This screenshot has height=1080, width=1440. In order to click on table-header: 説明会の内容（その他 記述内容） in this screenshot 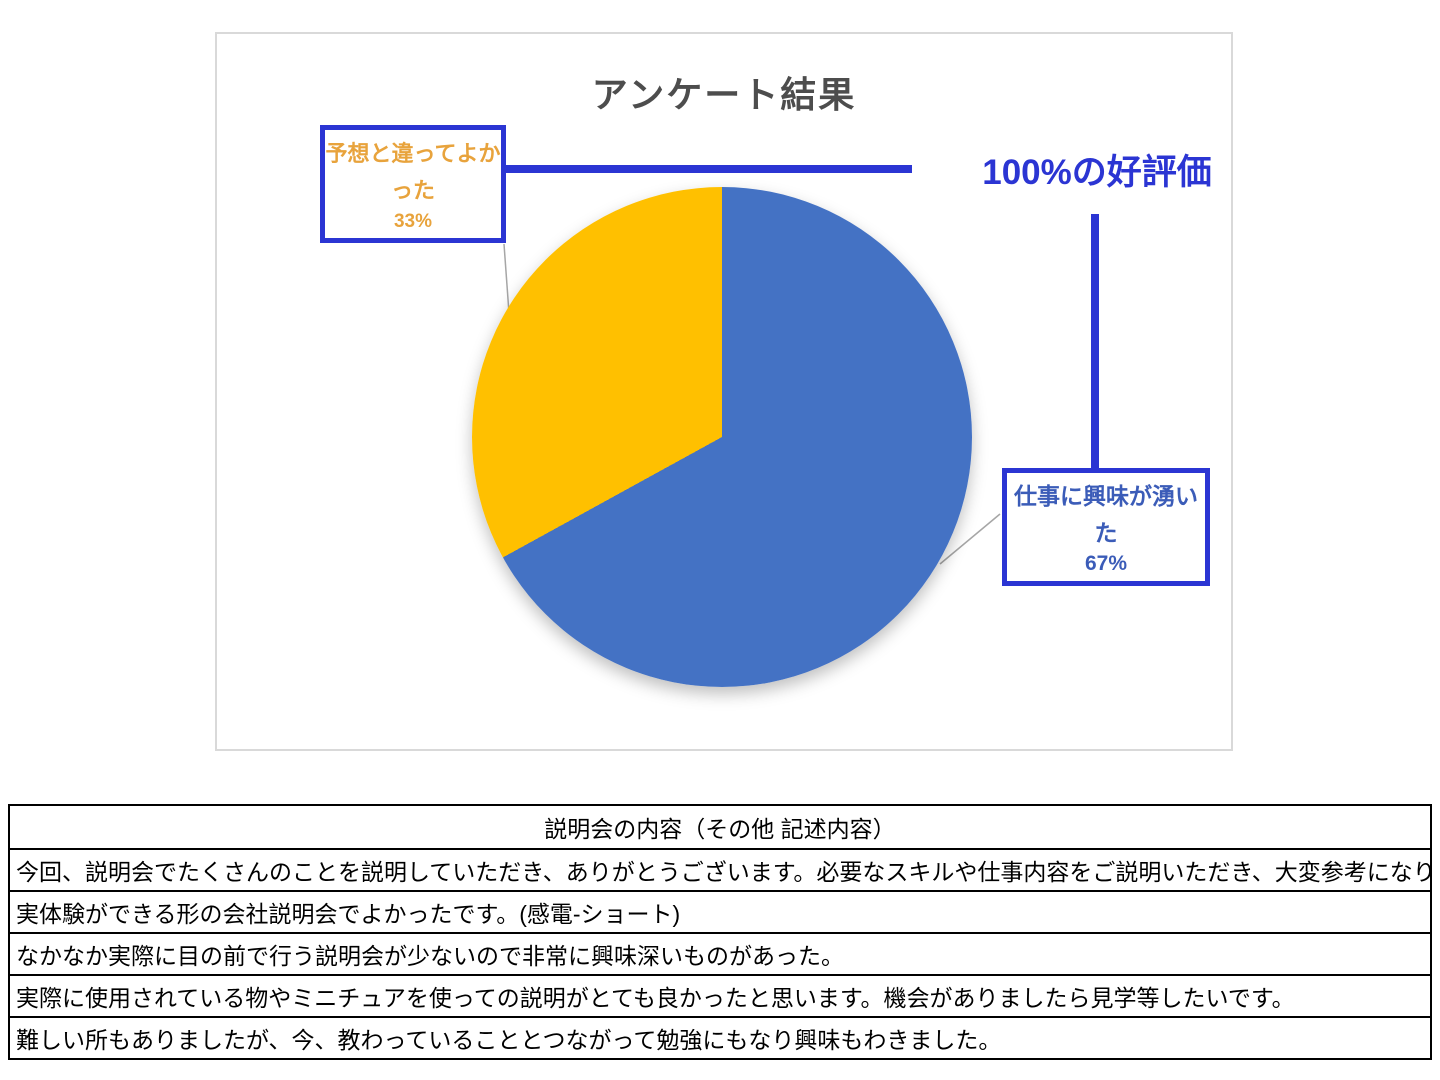, I will do `click(720, 827)`.